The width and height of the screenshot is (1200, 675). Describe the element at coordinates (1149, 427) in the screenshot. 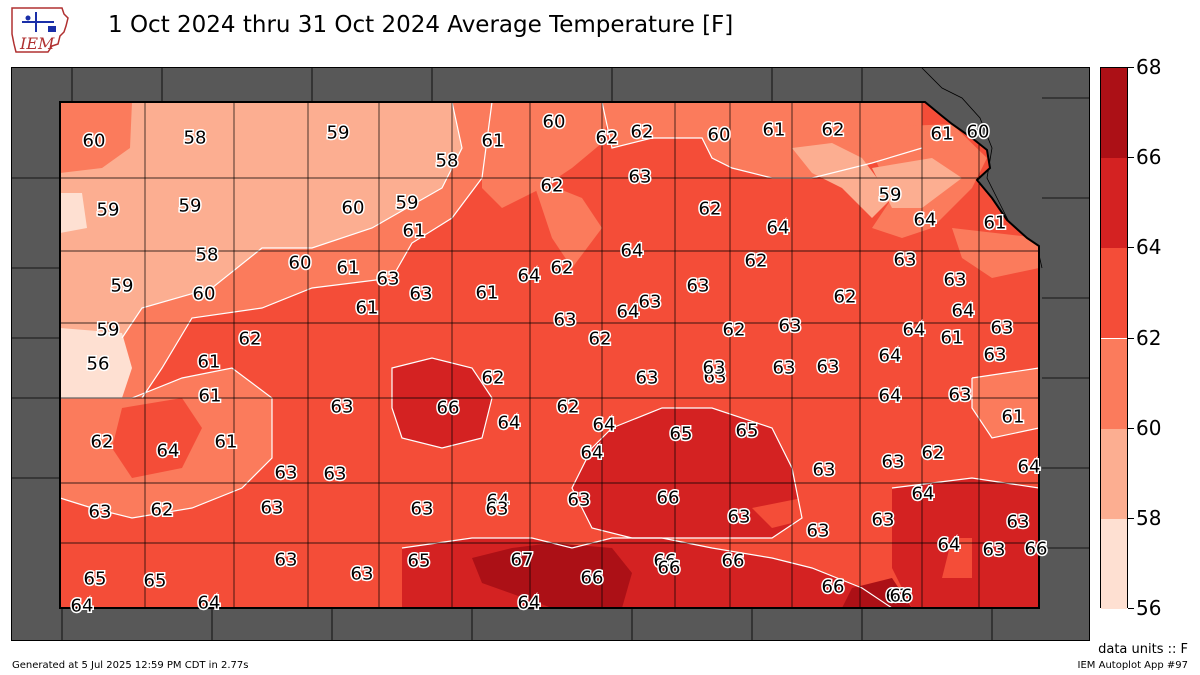

I see `colorbar-tick-label: 60` at that location.